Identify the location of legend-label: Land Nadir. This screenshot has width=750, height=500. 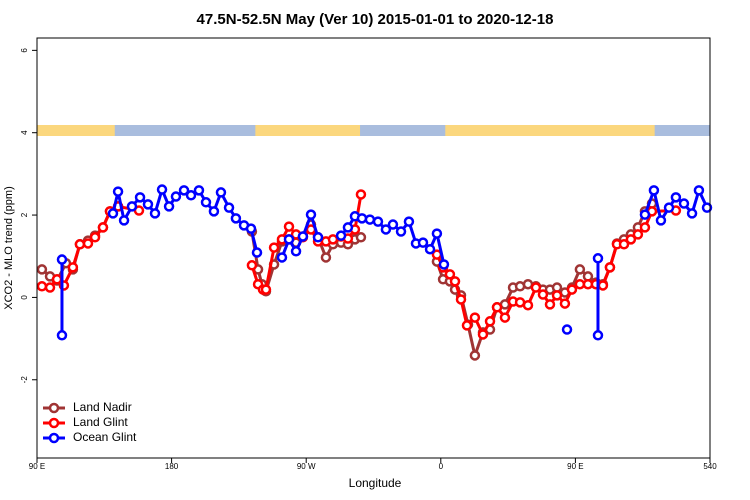
(102, 407).